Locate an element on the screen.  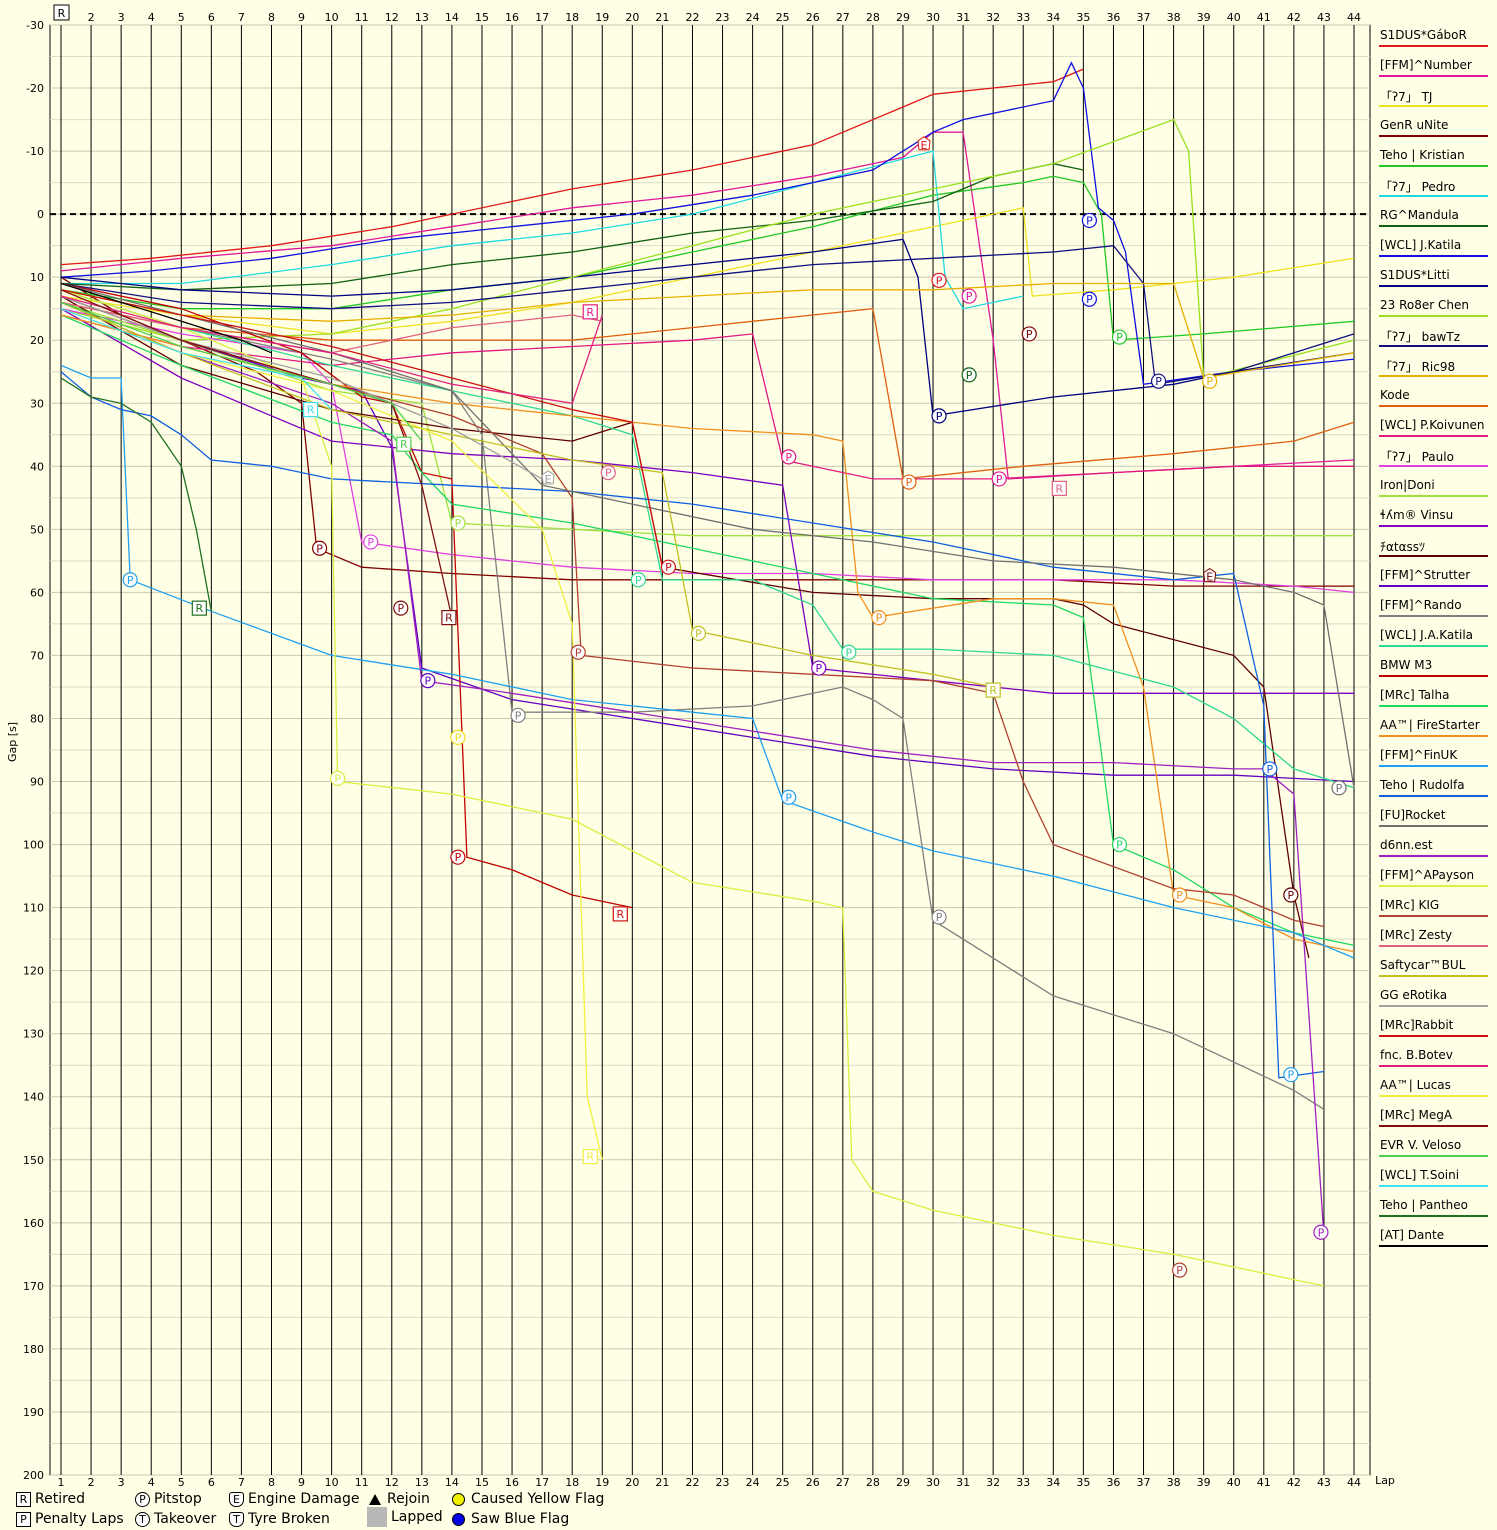
y-tick: 120 is located at coordinates (33, 971).